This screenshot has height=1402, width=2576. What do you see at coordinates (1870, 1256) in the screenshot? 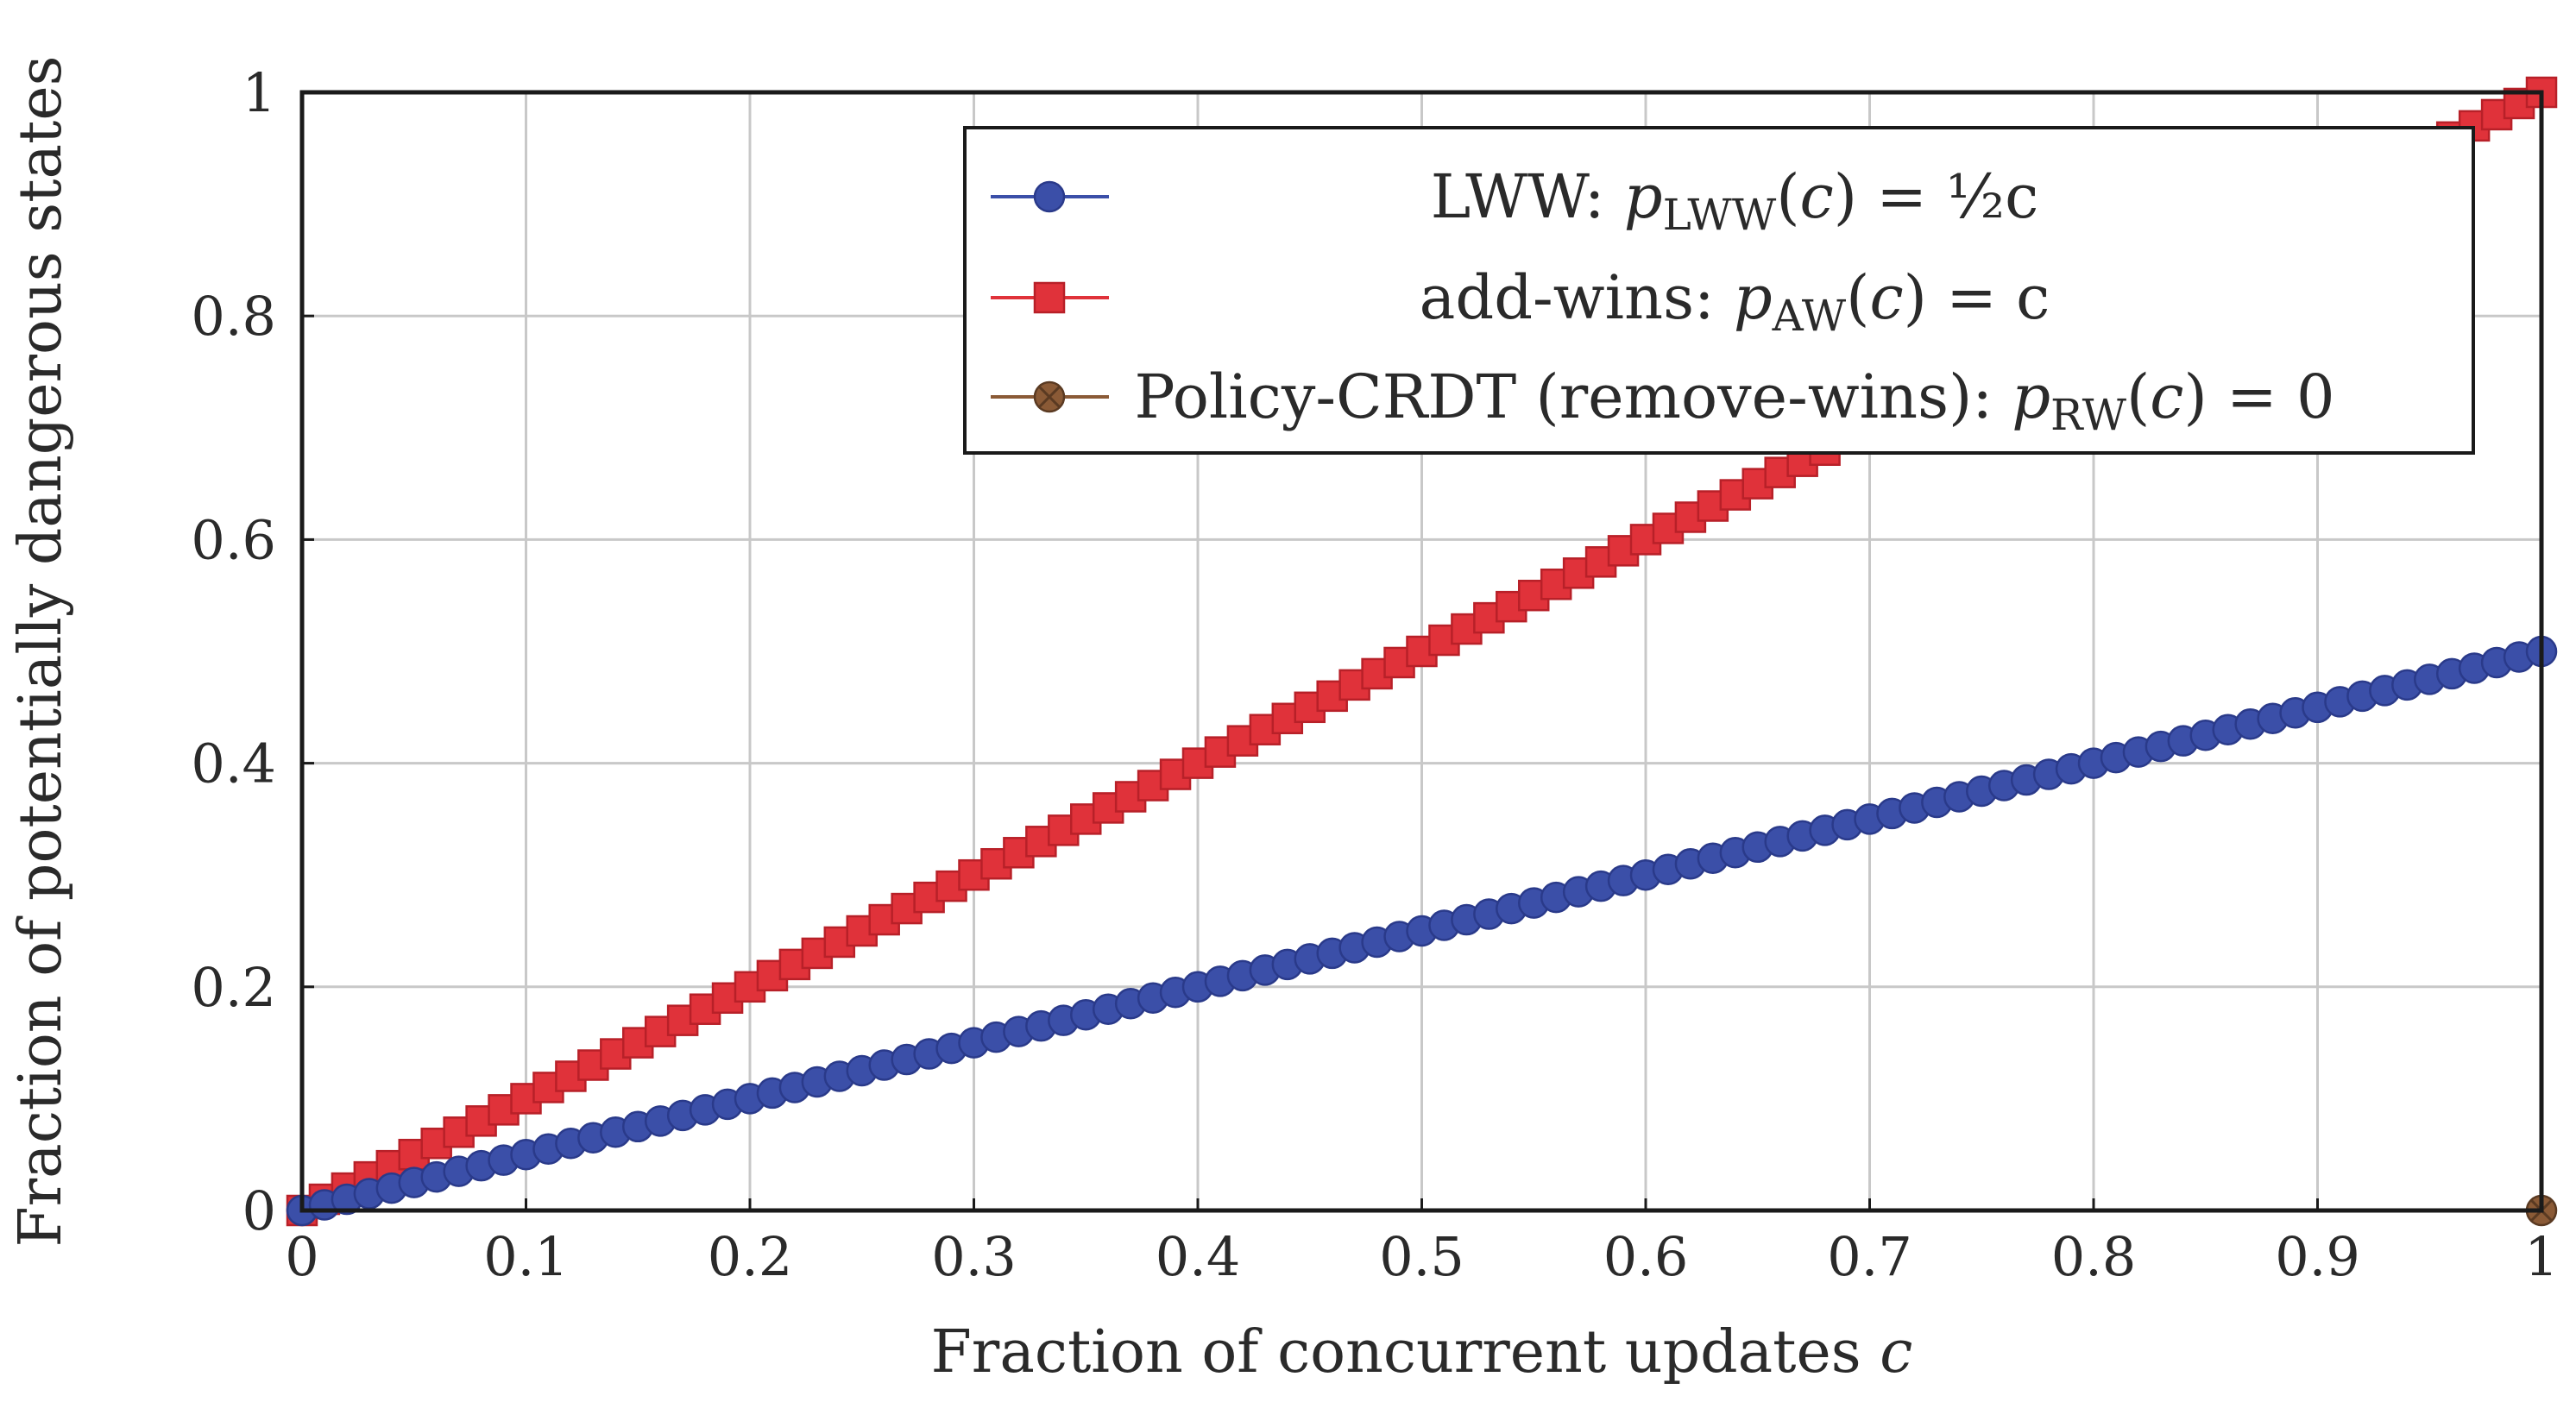
I see `x-tick-label-7: 0.7` at bounding box center [1870, 1256].